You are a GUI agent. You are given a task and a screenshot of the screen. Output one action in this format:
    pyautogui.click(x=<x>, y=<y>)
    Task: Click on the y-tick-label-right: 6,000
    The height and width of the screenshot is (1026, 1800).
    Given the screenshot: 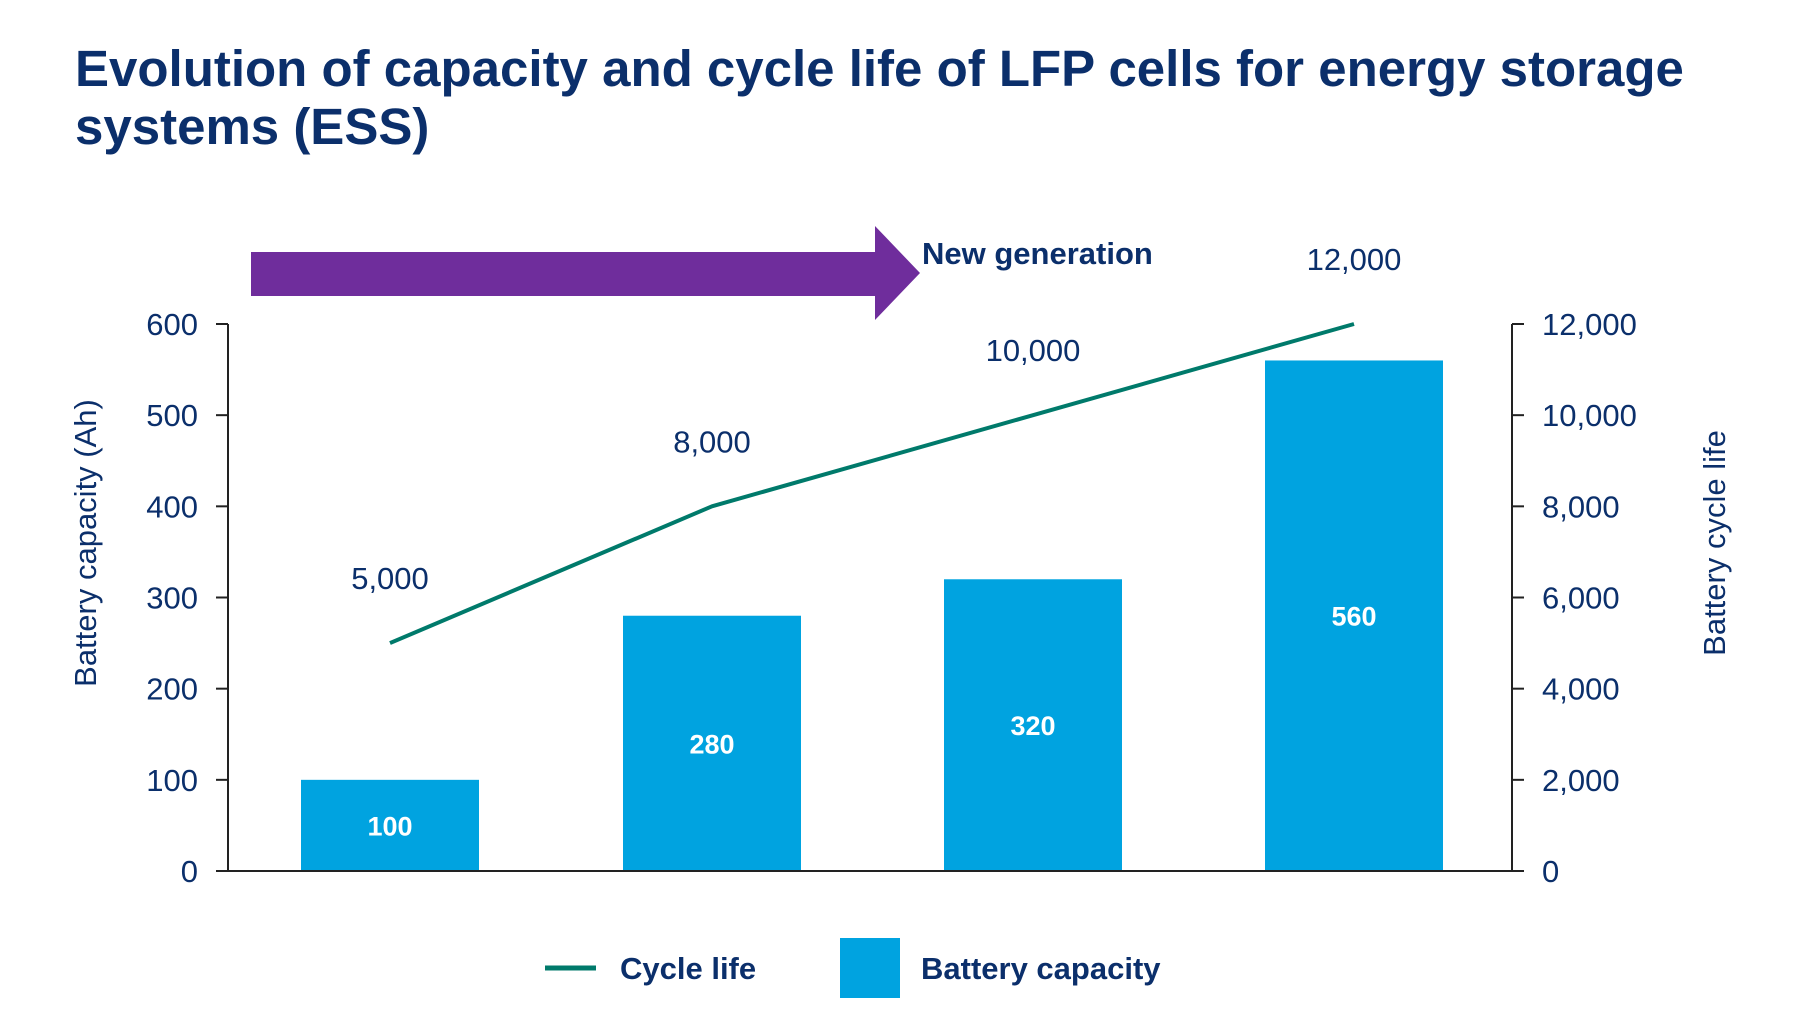 What is the action you would take?
    pyautogui.click(x=1581, y=598)
    